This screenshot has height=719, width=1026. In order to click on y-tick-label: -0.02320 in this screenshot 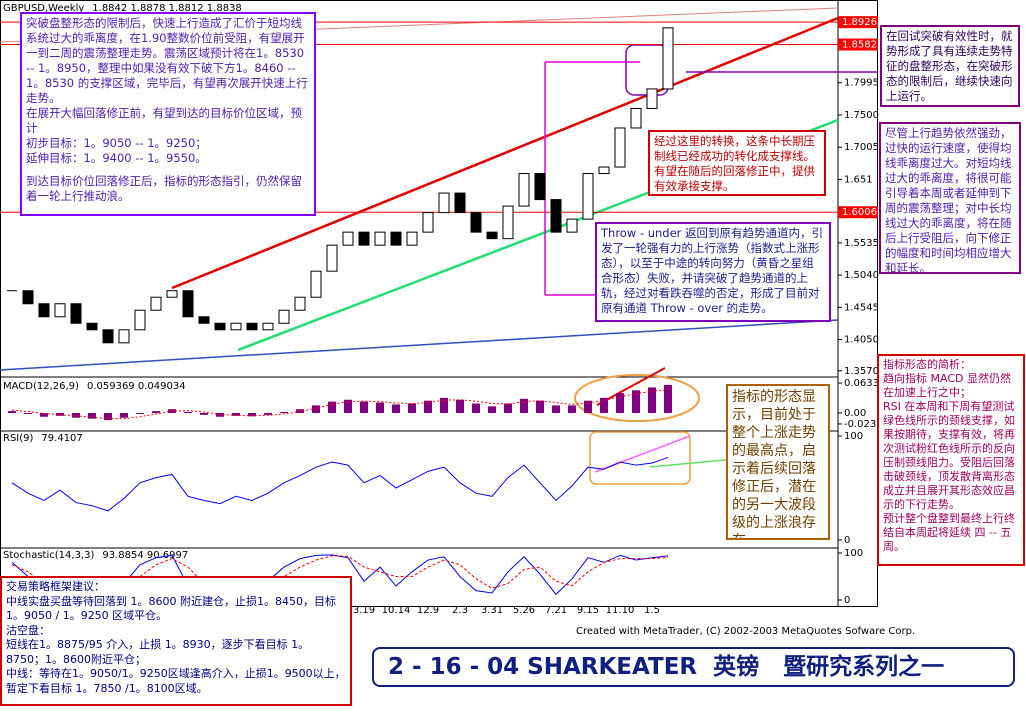, I will do `click(866, 424)`.